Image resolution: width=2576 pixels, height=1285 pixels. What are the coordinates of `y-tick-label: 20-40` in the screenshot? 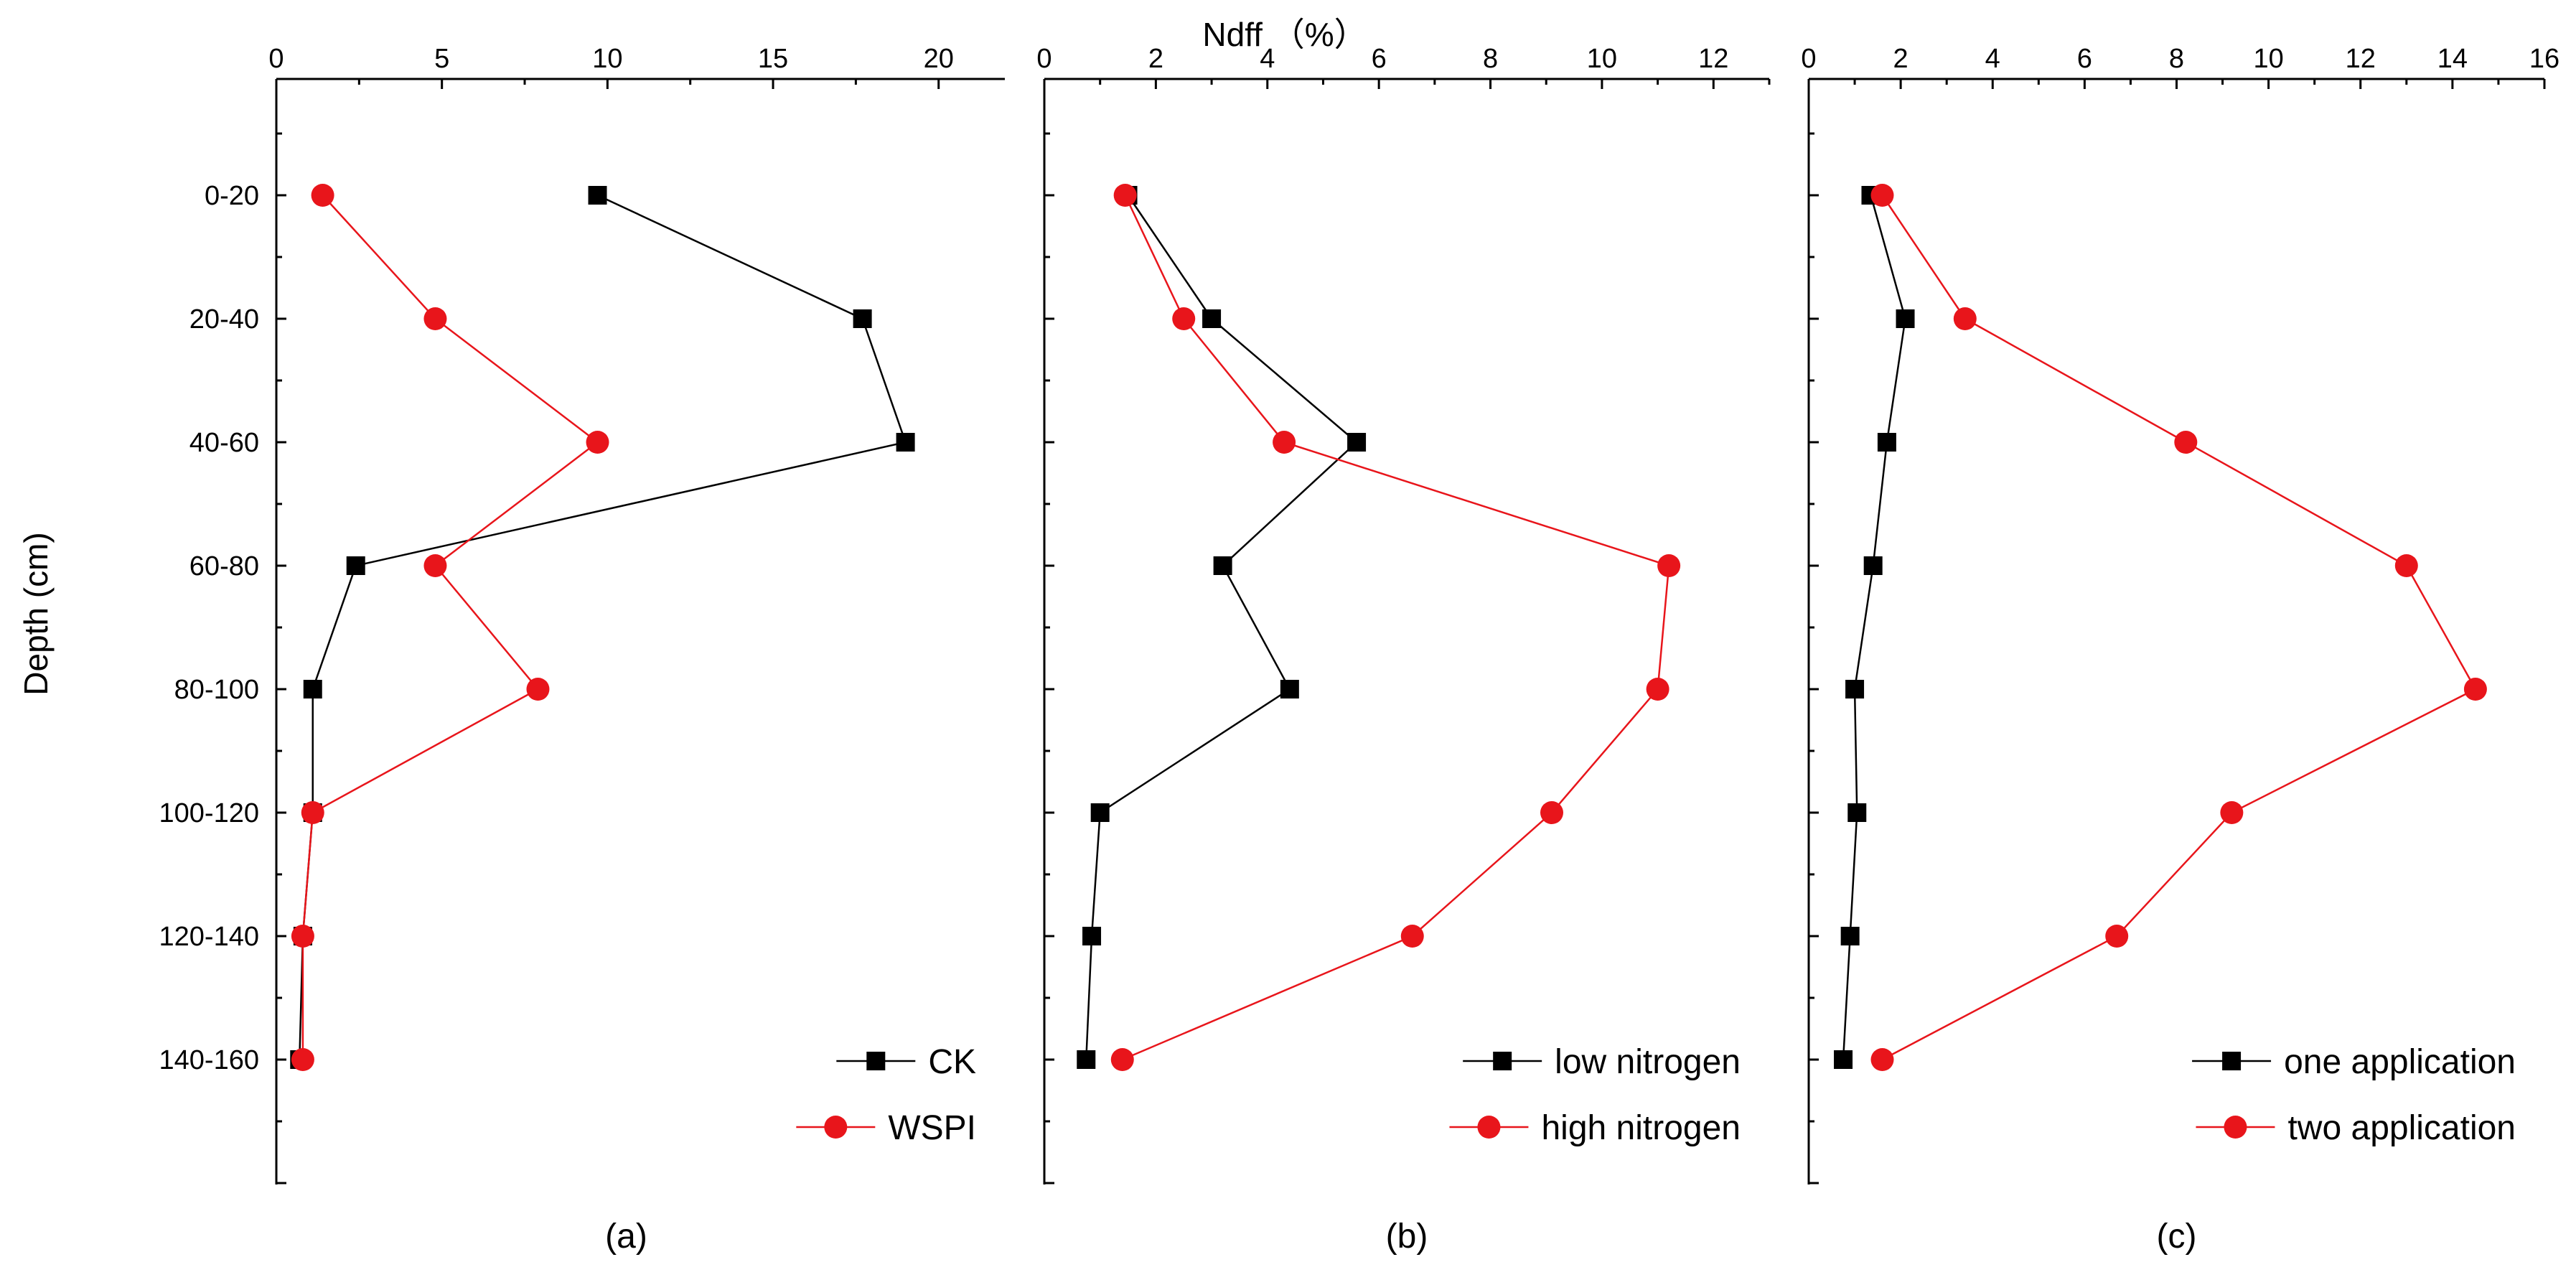 It's located at (224, 319).